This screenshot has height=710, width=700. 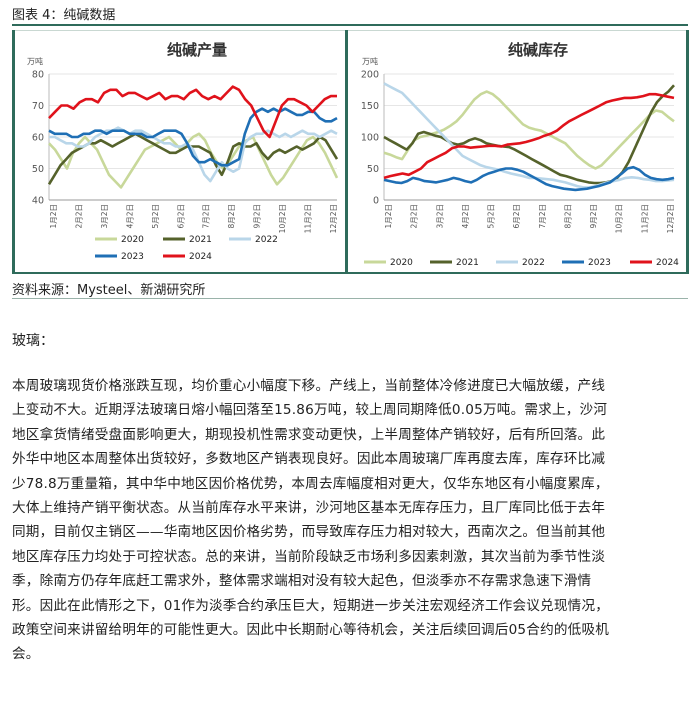 What do you see at coordinates (538, 50) in the screenshot?
I see `chart-title: 纯碱库存` at bounding box center [538, 50].